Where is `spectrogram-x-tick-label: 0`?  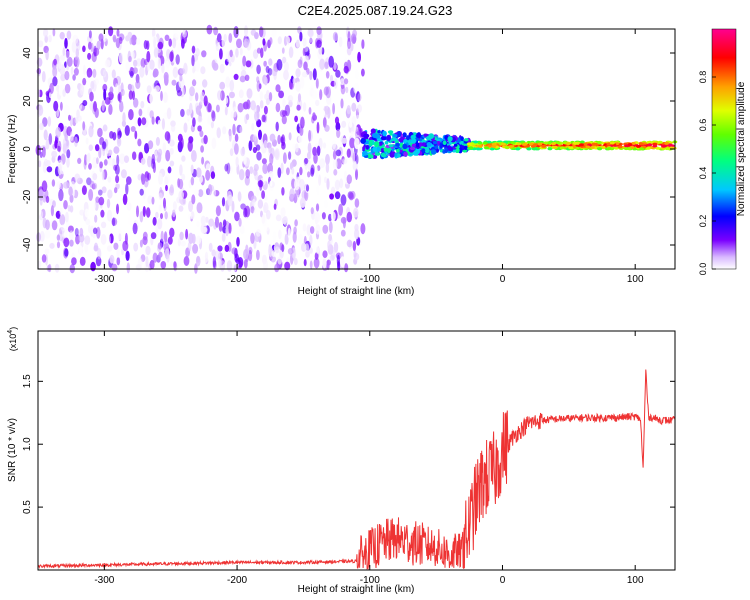
spectrogram-x-tick-label: 0 is located at coordinates (503, 279).